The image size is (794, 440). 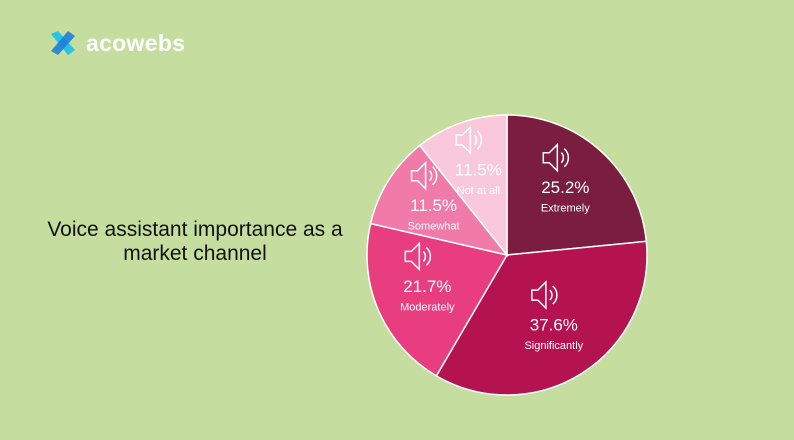 I want to click on category-label: Moderately, so click(x=427, y=307).